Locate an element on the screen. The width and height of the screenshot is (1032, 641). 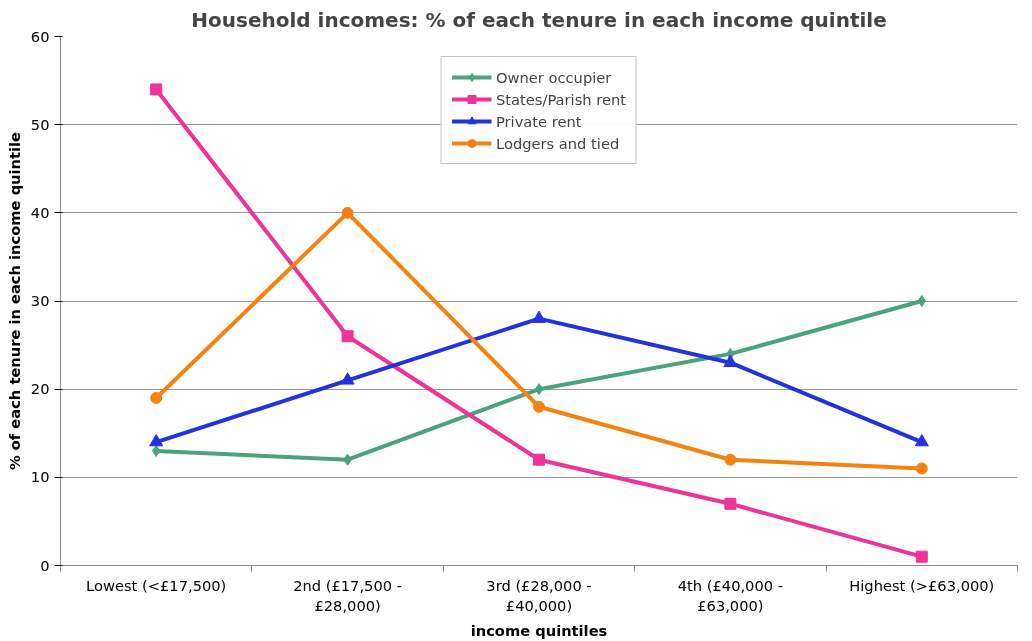
y-tick-label: 30 is located at coordinates (40, 300).